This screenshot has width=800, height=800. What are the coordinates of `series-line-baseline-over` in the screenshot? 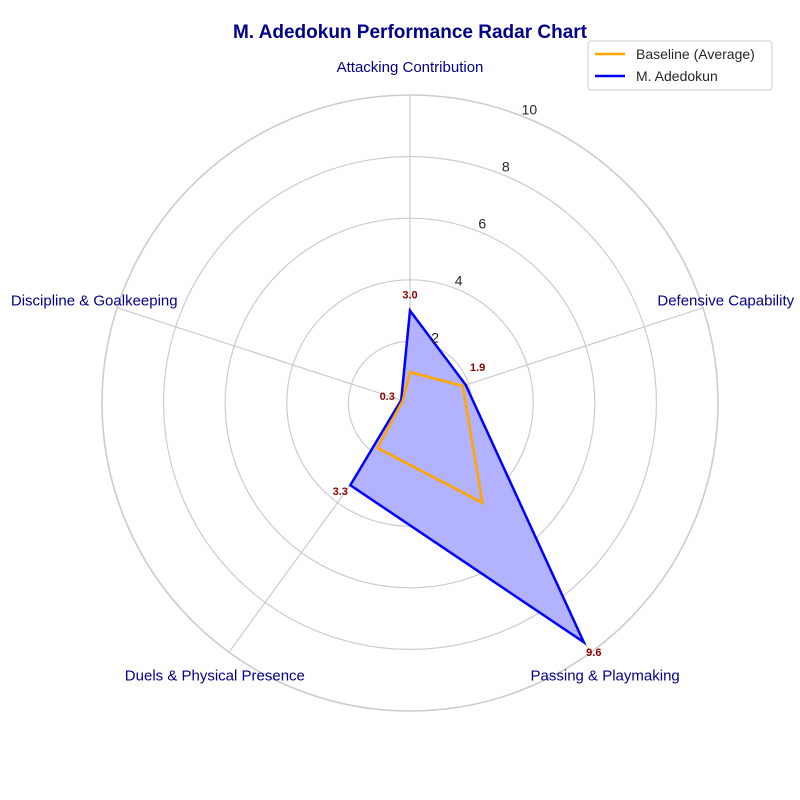 It's located at (430, 437).